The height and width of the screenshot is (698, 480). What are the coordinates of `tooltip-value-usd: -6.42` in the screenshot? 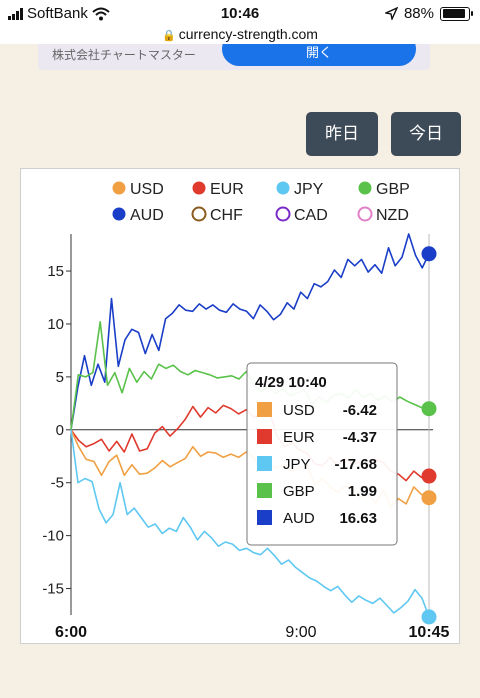 It's located at (360, 410).